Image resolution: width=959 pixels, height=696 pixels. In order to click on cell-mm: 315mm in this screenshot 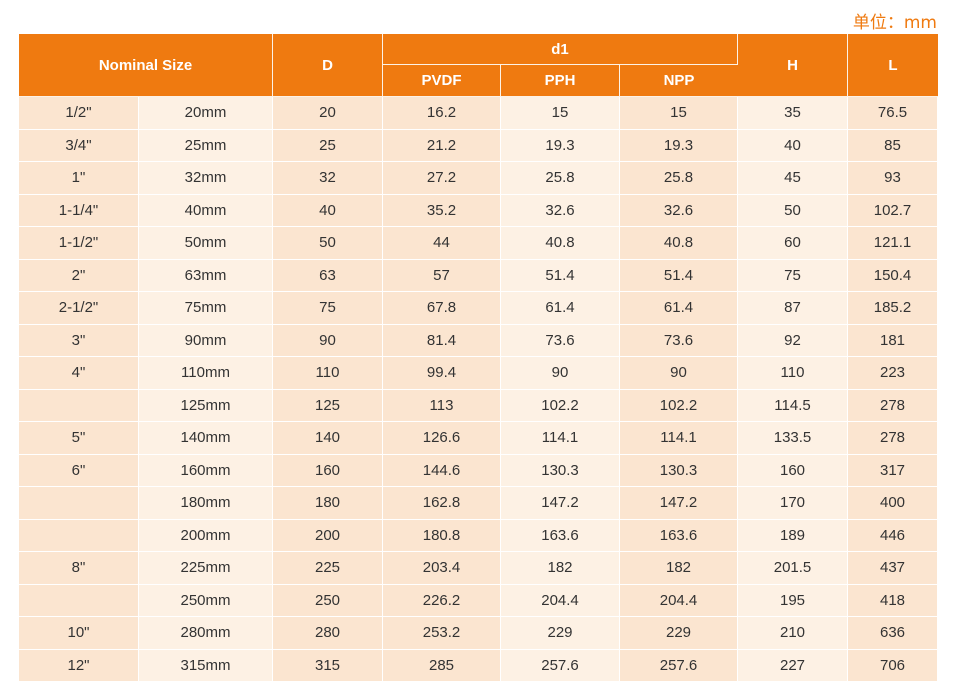, I will do `click(206, 665)`.